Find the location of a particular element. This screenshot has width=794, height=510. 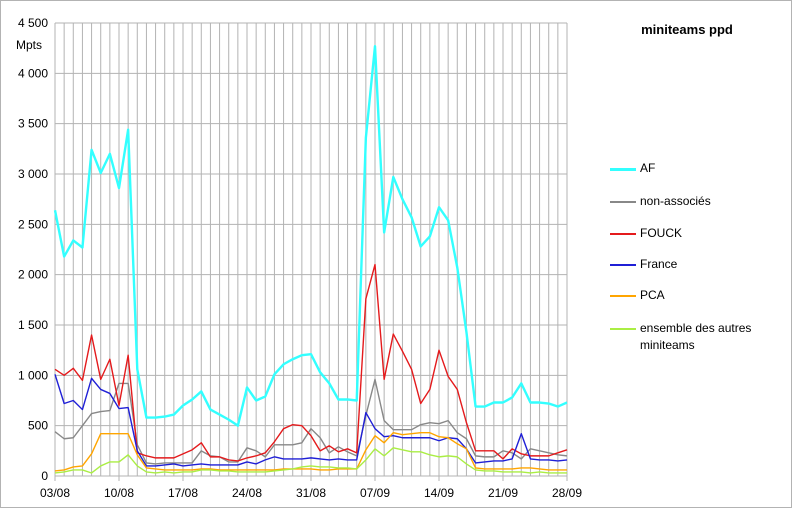

y-tick-label: 2 500 is located at coordinates (33, 224).